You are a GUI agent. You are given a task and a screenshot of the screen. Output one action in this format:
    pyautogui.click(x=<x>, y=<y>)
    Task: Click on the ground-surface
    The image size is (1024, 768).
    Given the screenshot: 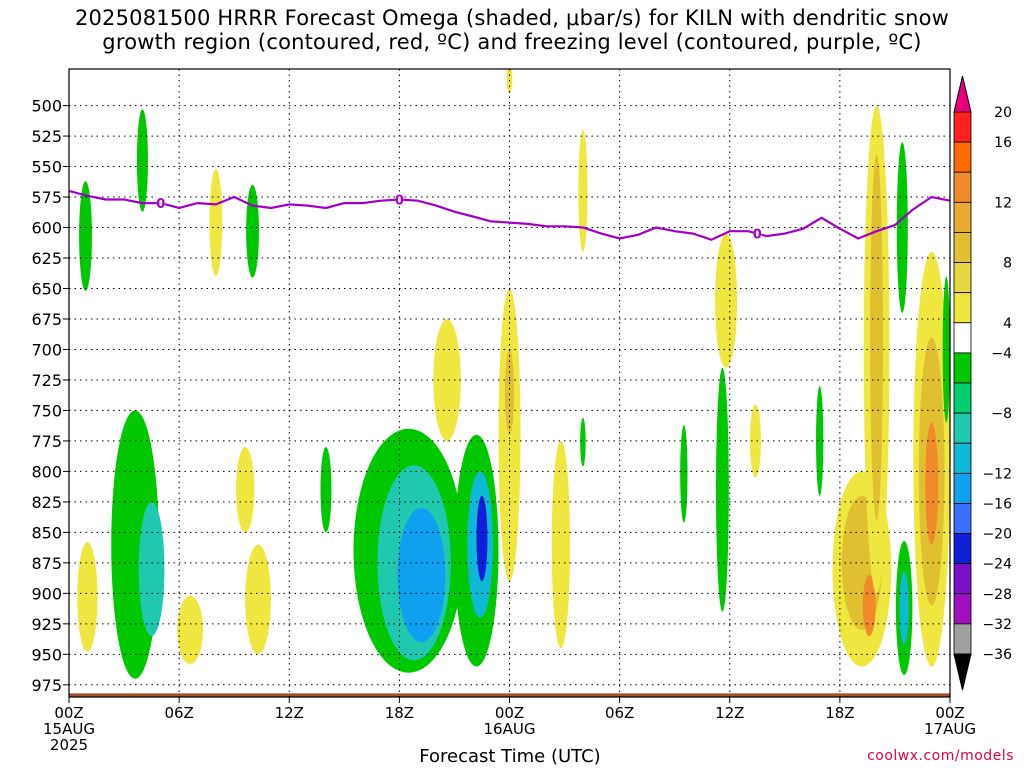 What is the action you would take?
    pyautogui.click(x=509, y=695)
    